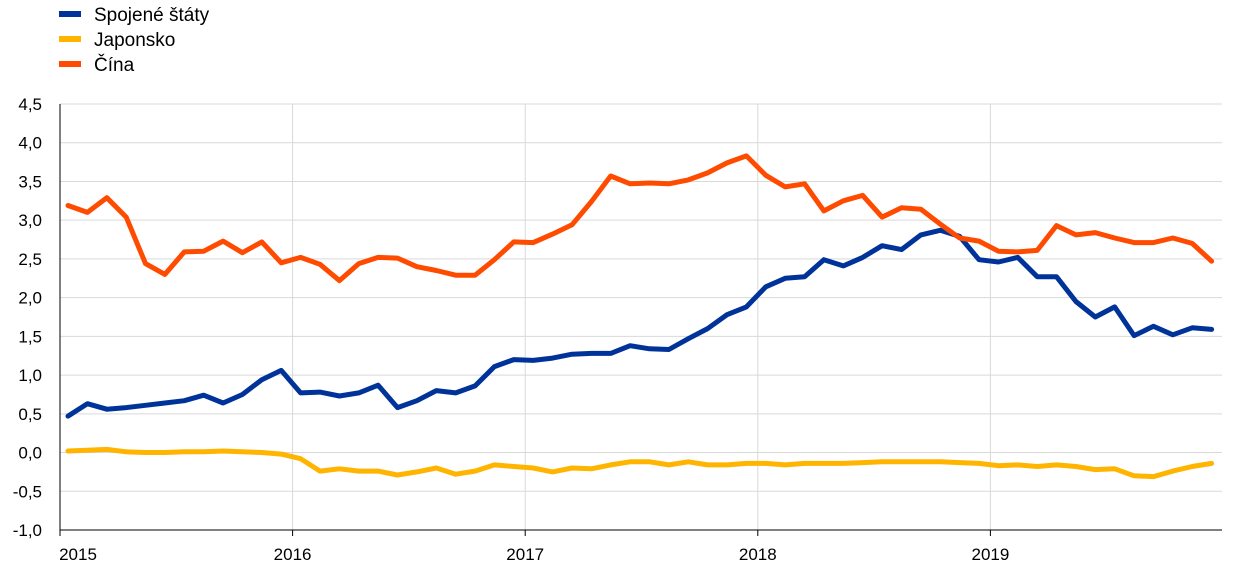  I want to click on legend-label: Japonsko, so click(134, 40).